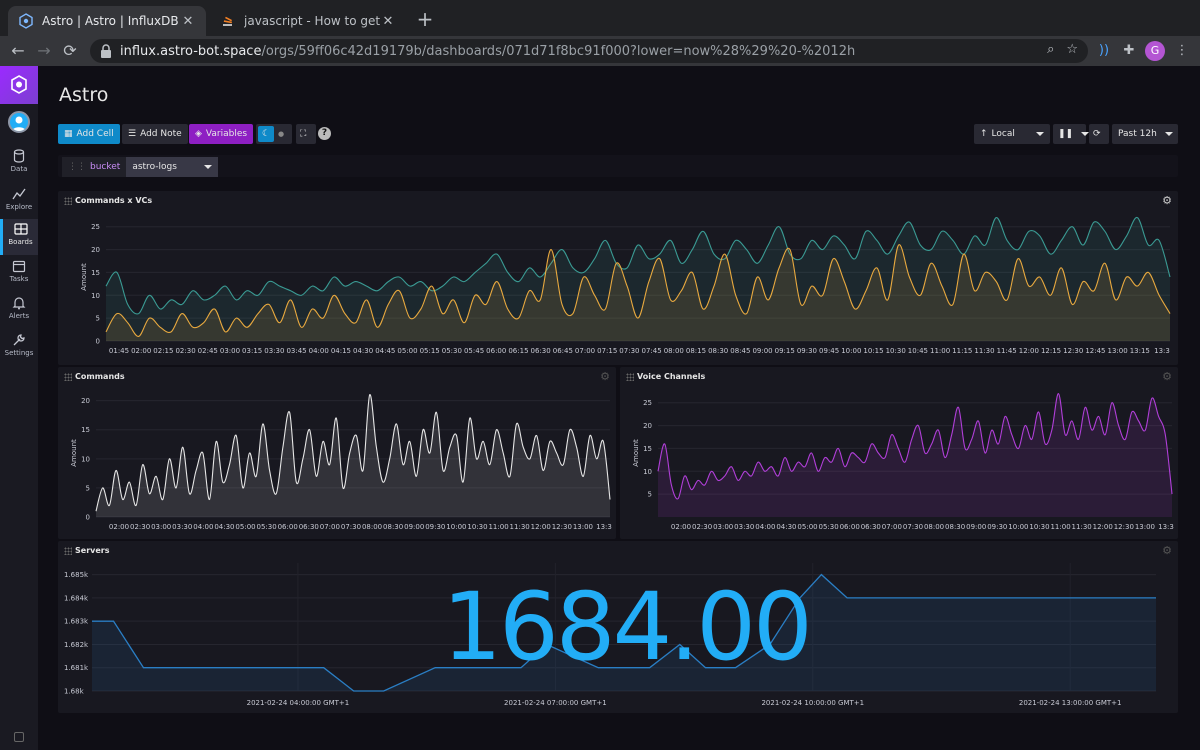  What do you see at coordinates (19, 85) in the screenshot?
I see `influxdb-logo-icon` at bounding box center [19, 85].